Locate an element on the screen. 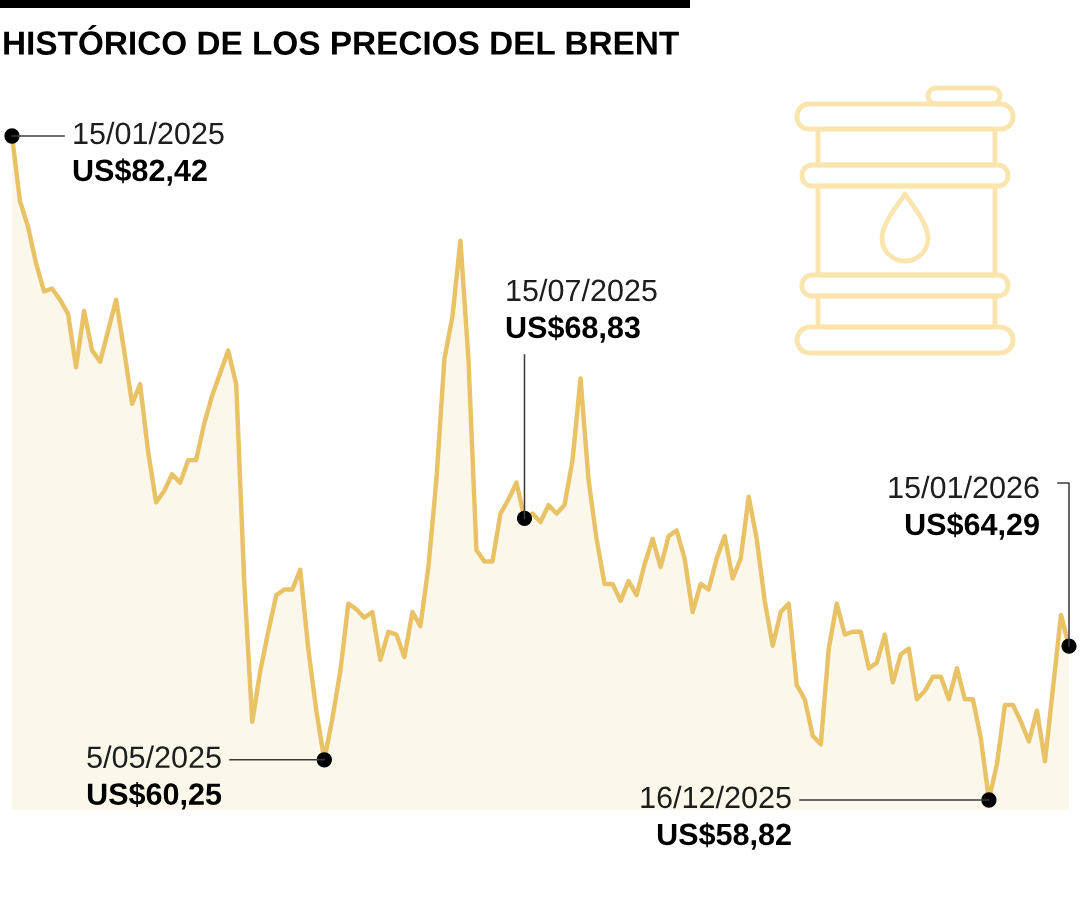 The image size is (1080, 900). data-label: 15/01/2026 US$64,29 is located at coordinates (964, 507).